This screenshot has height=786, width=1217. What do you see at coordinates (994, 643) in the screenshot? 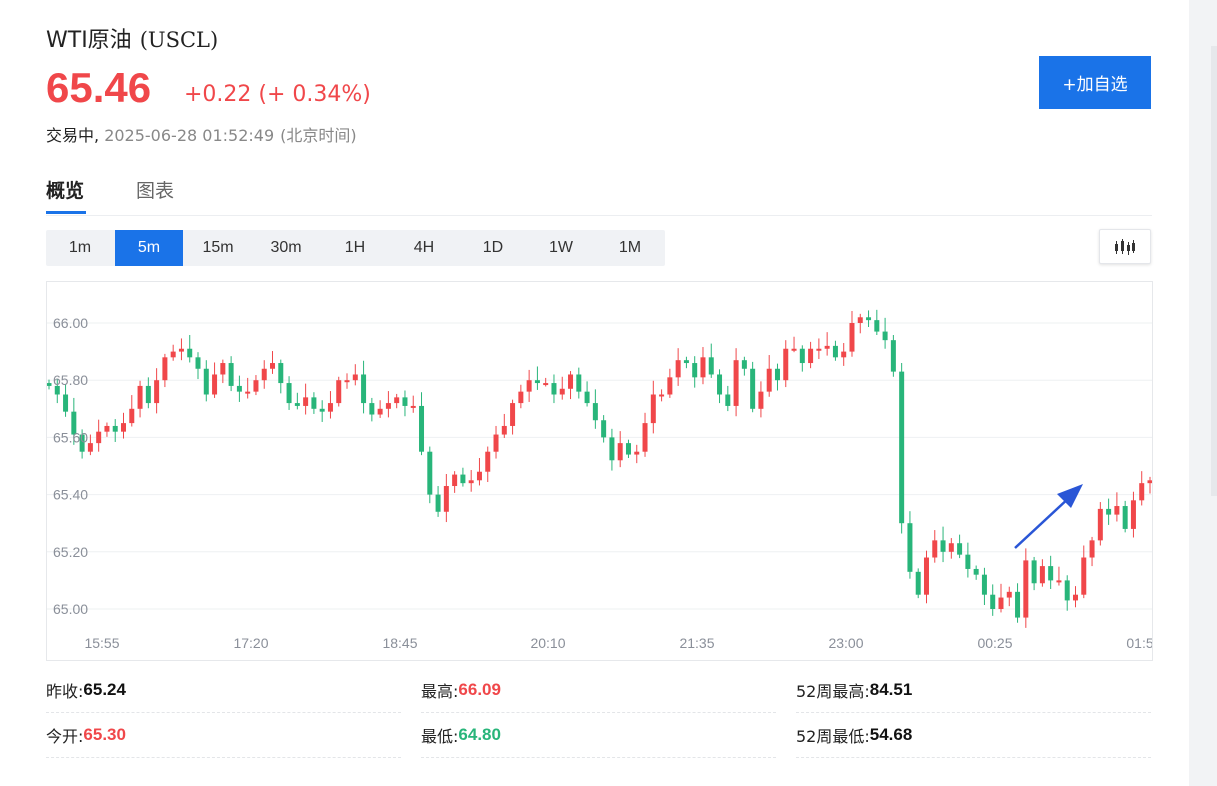
I see `x-tick-label: 00:25` at bounding box center [994, 643].